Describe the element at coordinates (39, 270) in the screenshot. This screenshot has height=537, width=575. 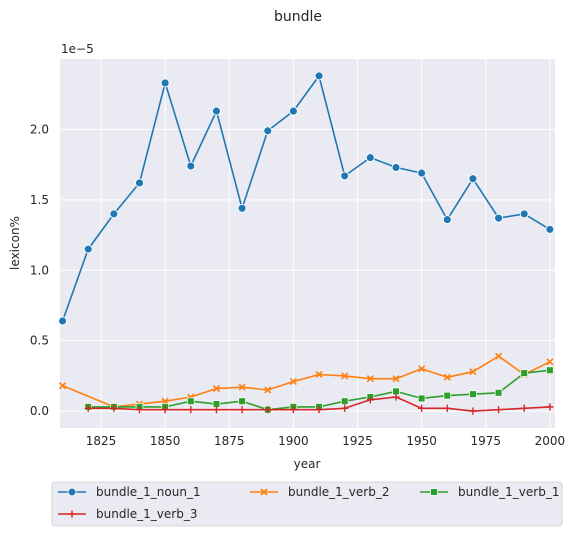
I see `y-tick-label: 1.0` at that location.